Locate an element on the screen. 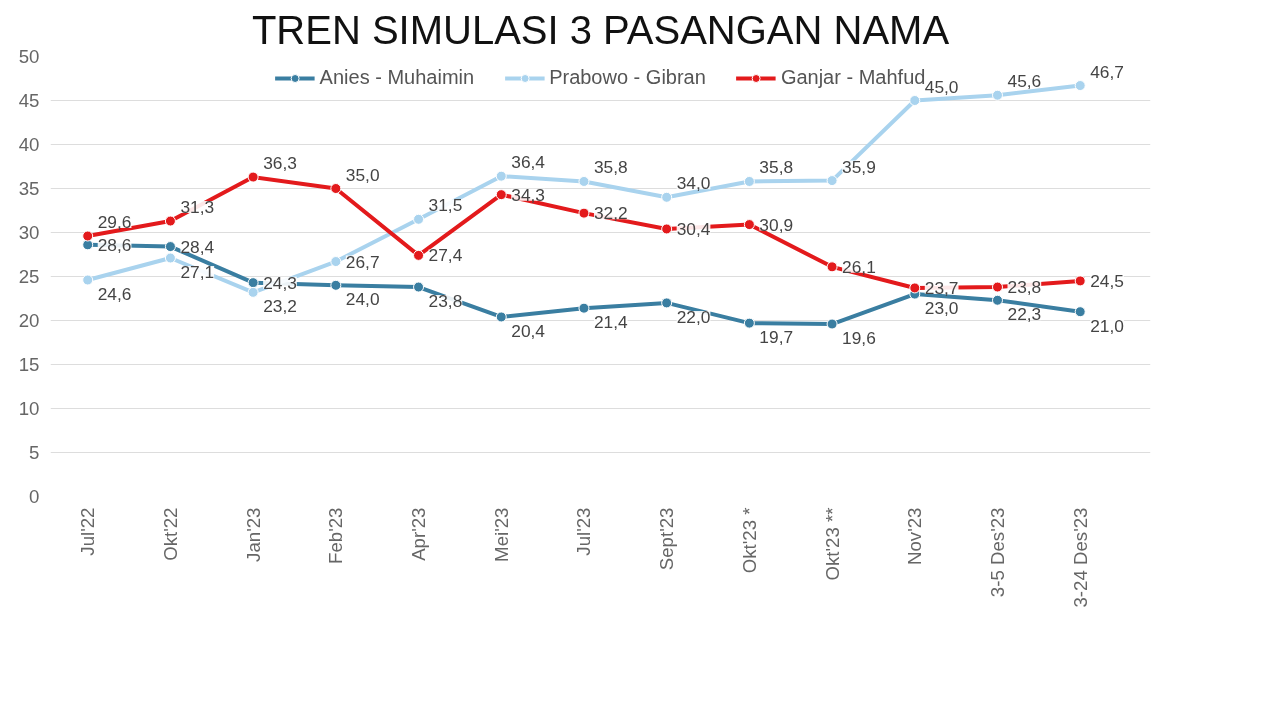 This screenshot has width=1280, height=720. x-tick-label: Okt'22 is located at coordinates (170, 534).